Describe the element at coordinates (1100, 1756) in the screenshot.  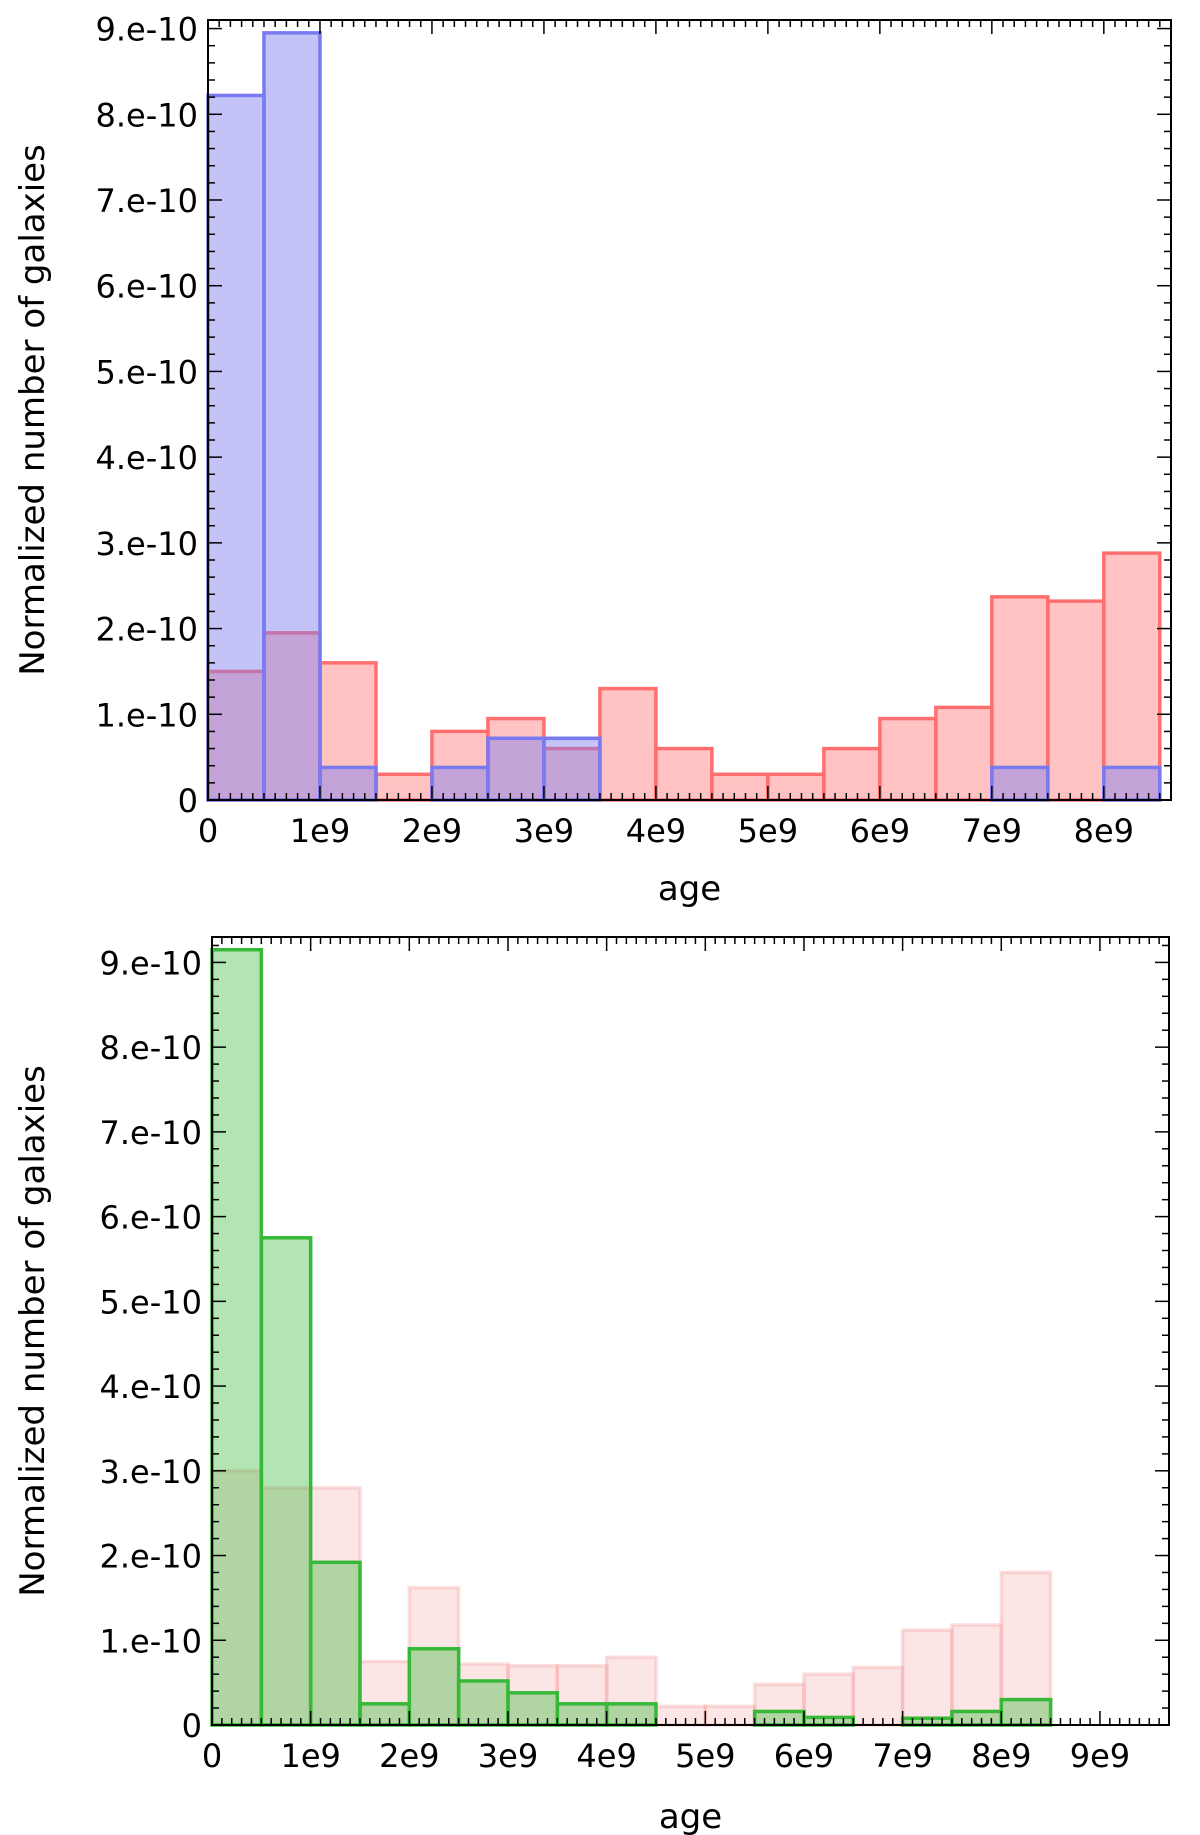
I see `x-tick-label: 9e9` at that location.